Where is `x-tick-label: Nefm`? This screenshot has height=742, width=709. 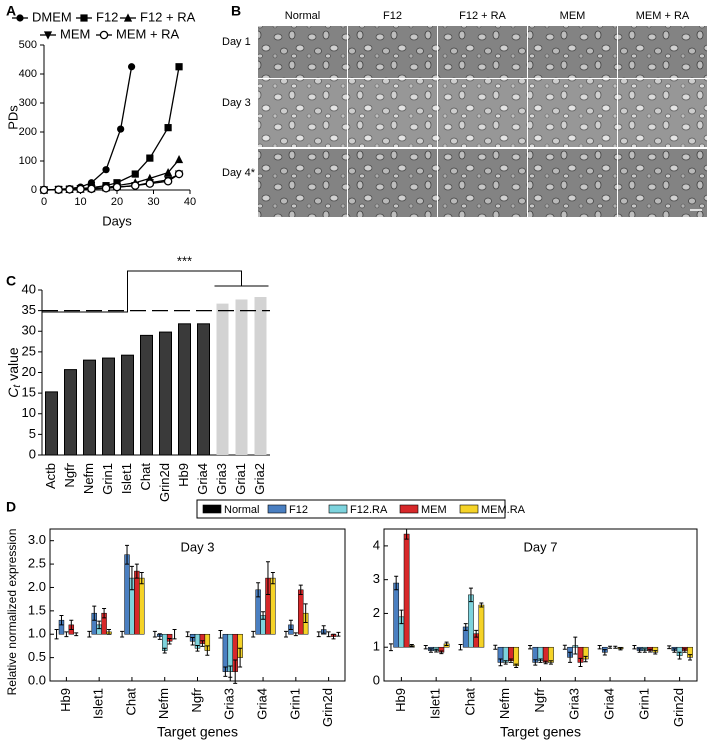 x-tick-label: Nefm is located at coordinates (88, 478).